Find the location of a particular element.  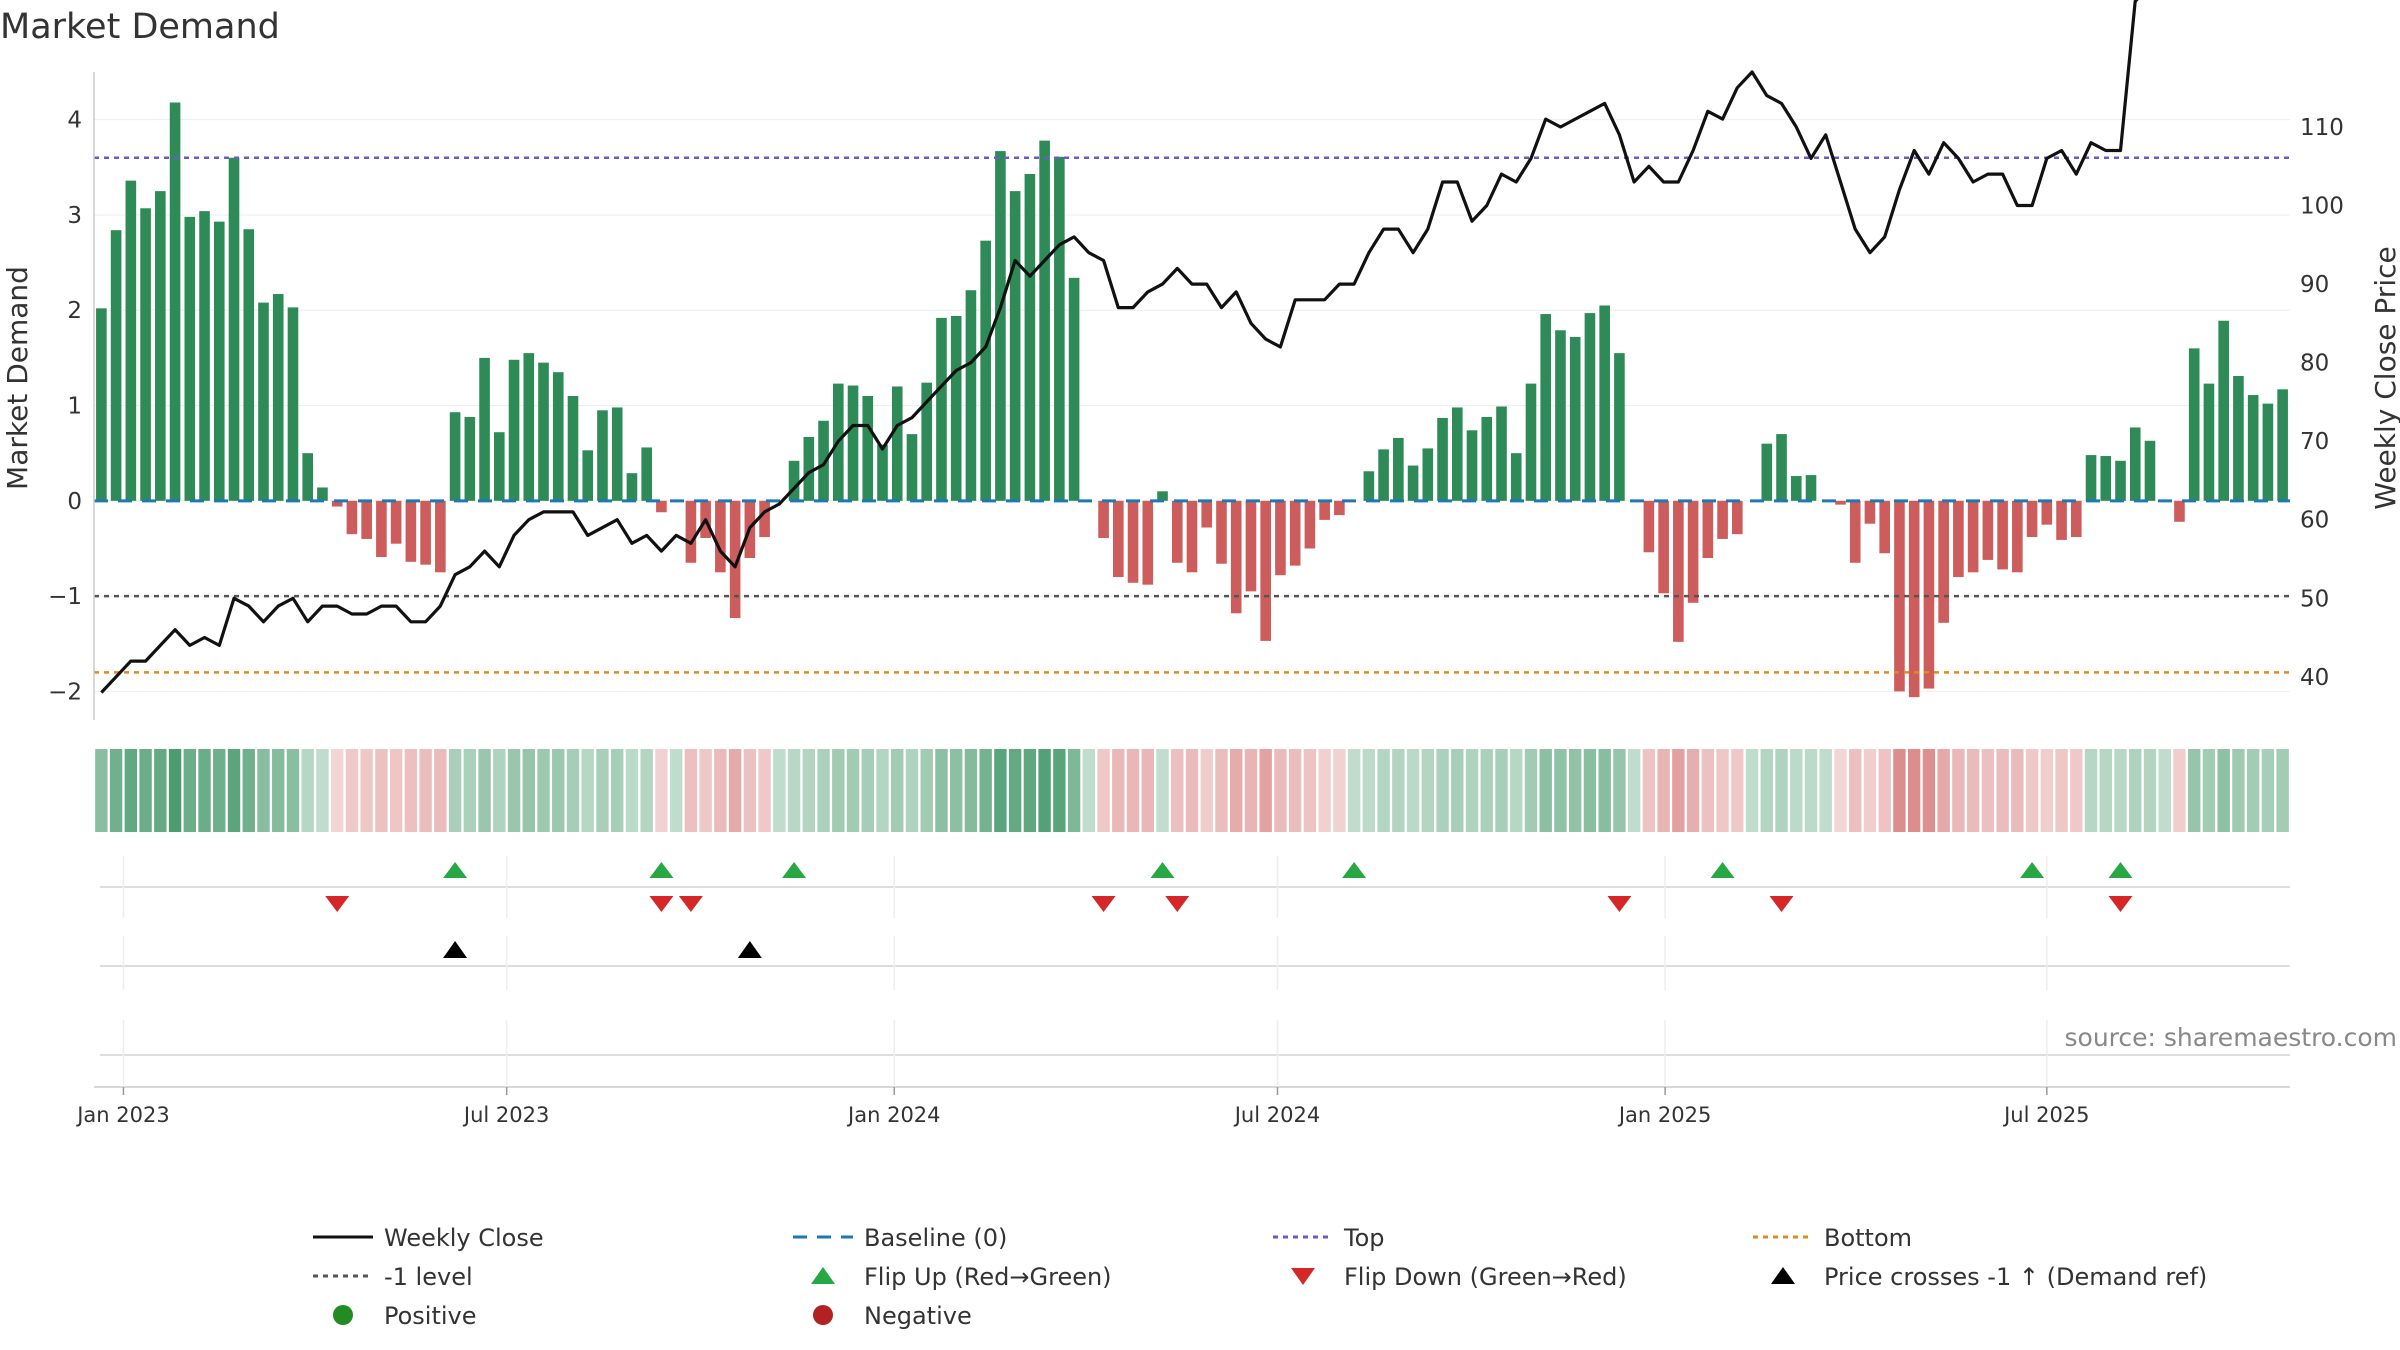

y2-axis-title: Weekly Close Price is located at coordinates (2384, 377).